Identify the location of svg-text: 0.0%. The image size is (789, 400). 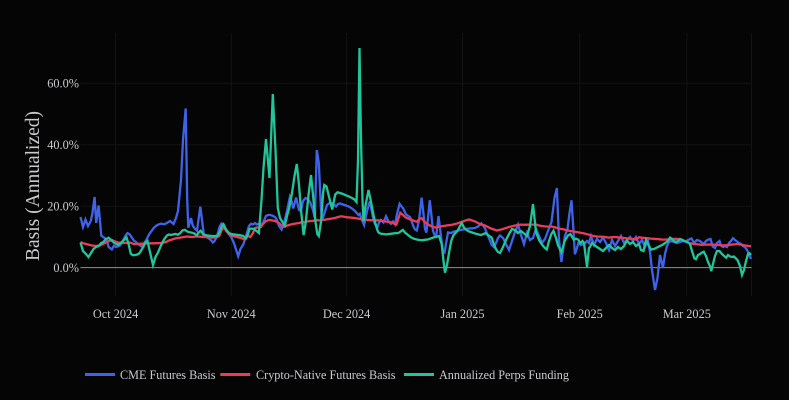
(66, 268).